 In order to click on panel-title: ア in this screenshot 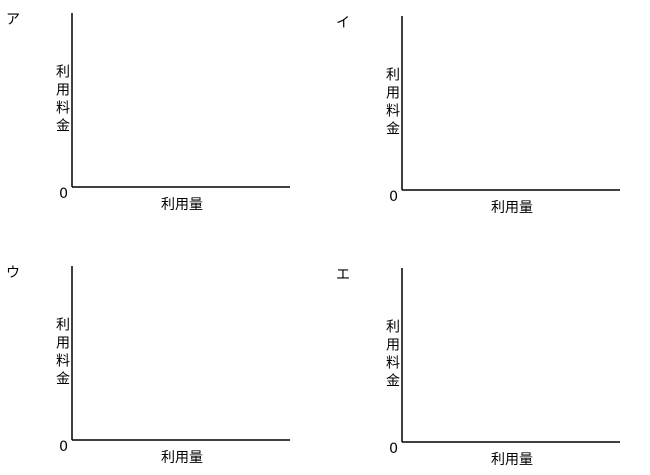, I will do `click(13, 20)`.